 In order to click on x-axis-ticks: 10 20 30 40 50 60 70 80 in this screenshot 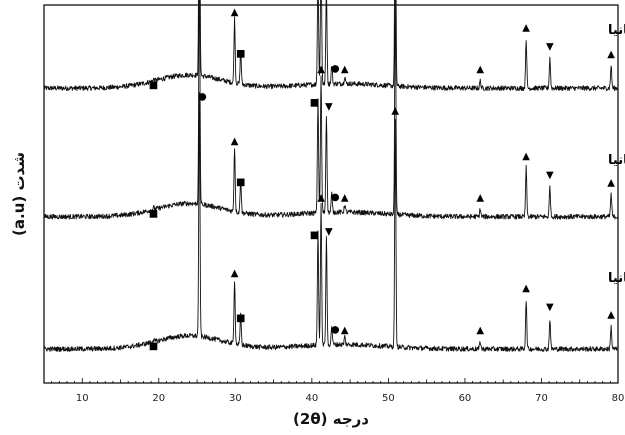, I will do `click(334, 391)`.